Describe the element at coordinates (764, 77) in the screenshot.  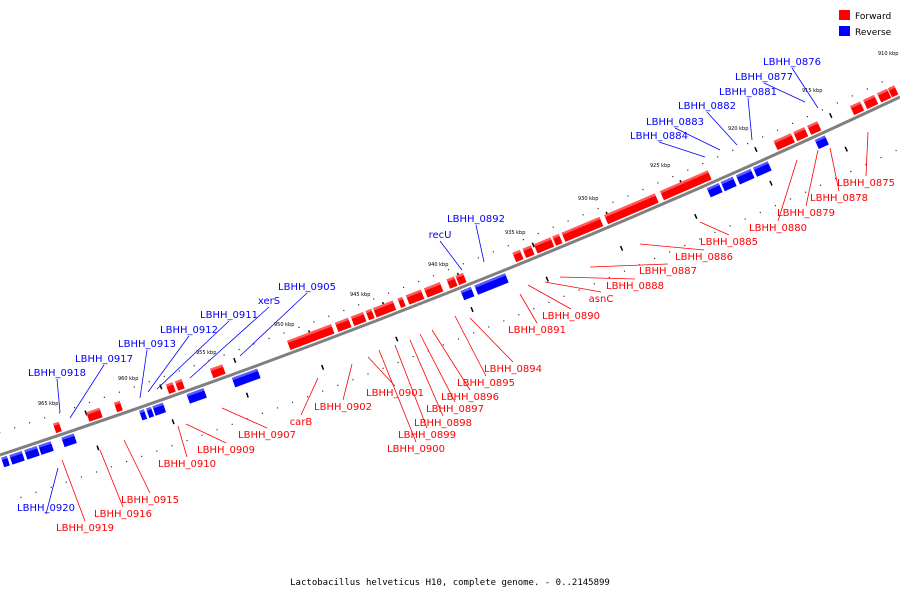
I see `gene-label: LBHH_0877` at that location.